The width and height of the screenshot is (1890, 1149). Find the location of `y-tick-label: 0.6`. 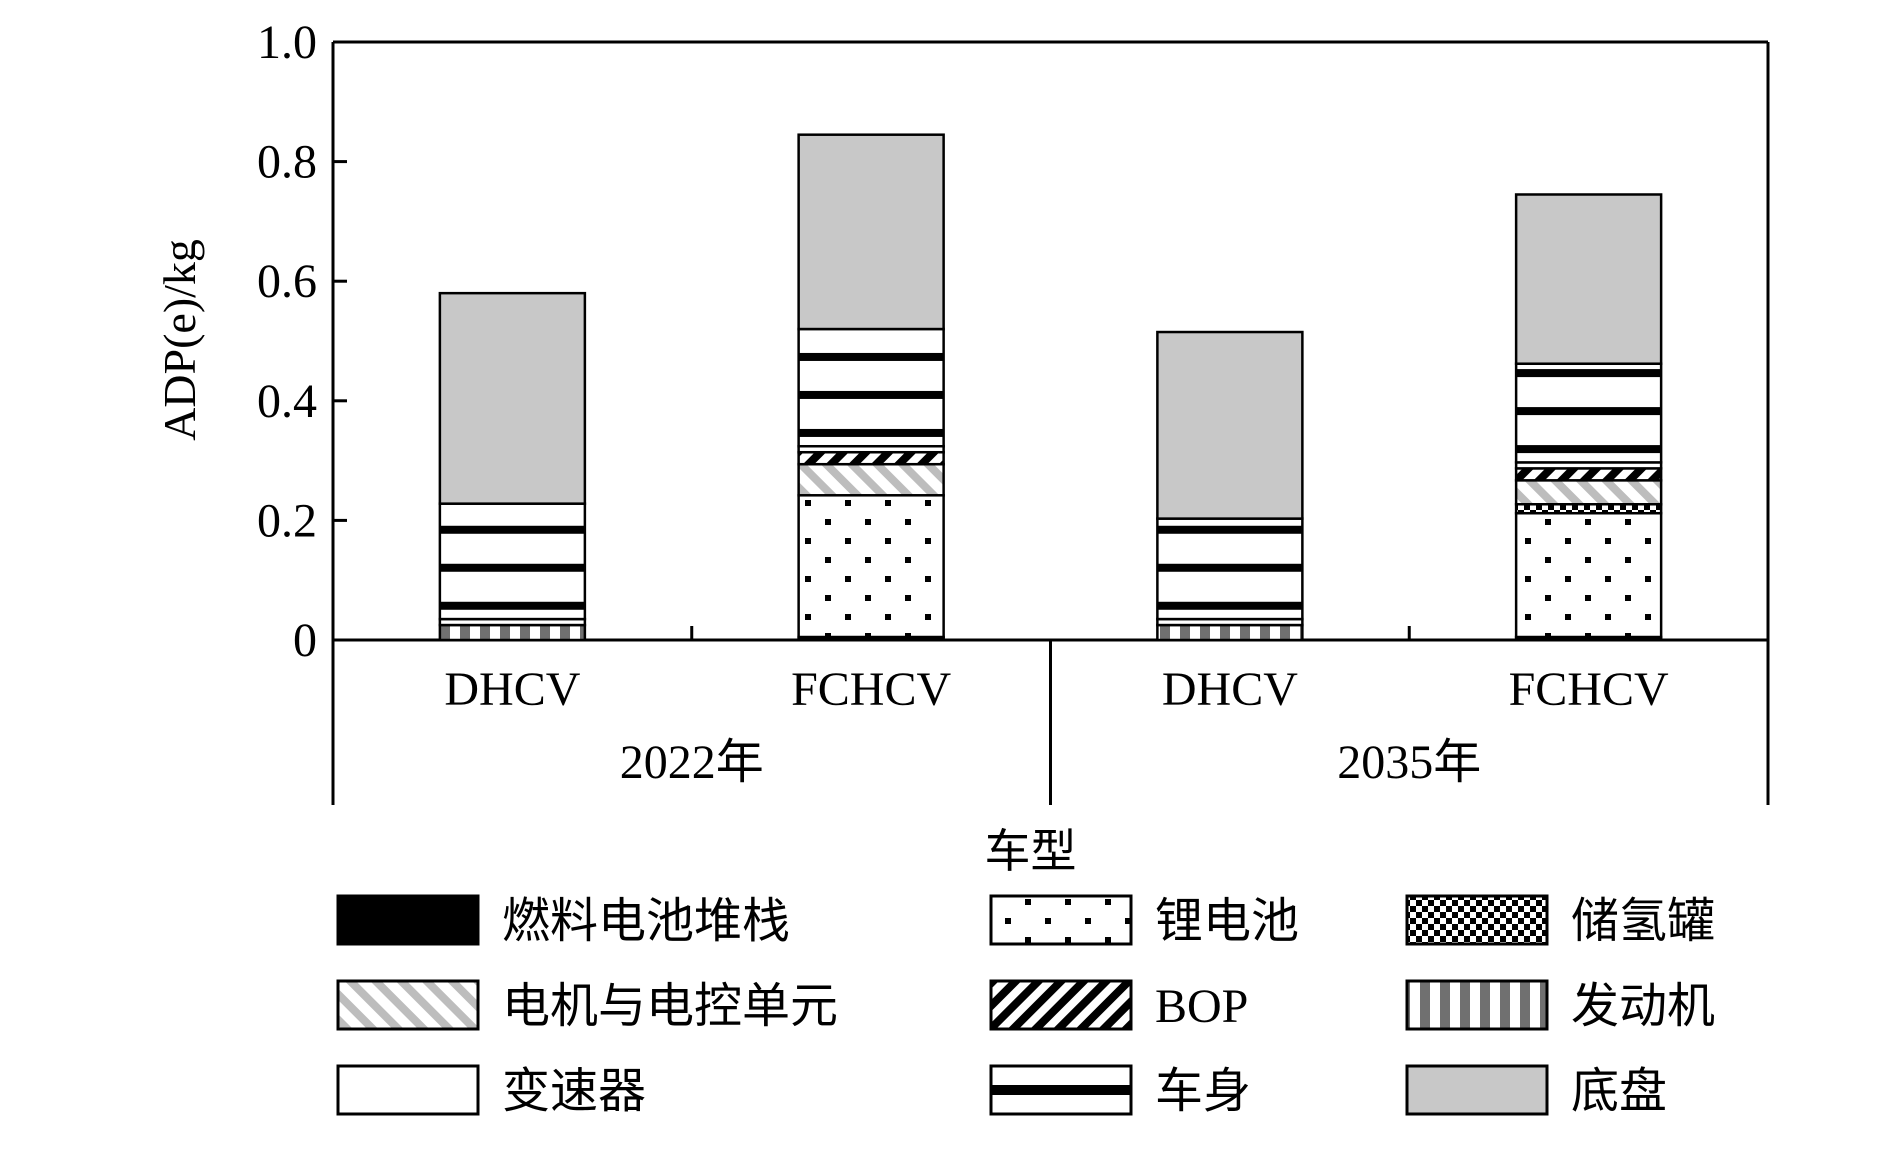

y-tick-label: 0.6 is located at coordinates (287, 281).